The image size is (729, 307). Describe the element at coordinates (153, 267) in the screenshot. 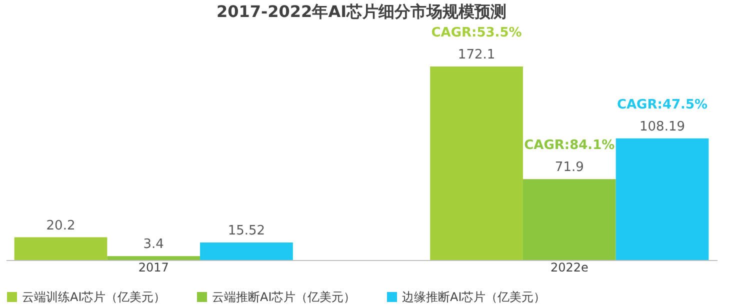

I see `x-tick-label: 2017` at that location.